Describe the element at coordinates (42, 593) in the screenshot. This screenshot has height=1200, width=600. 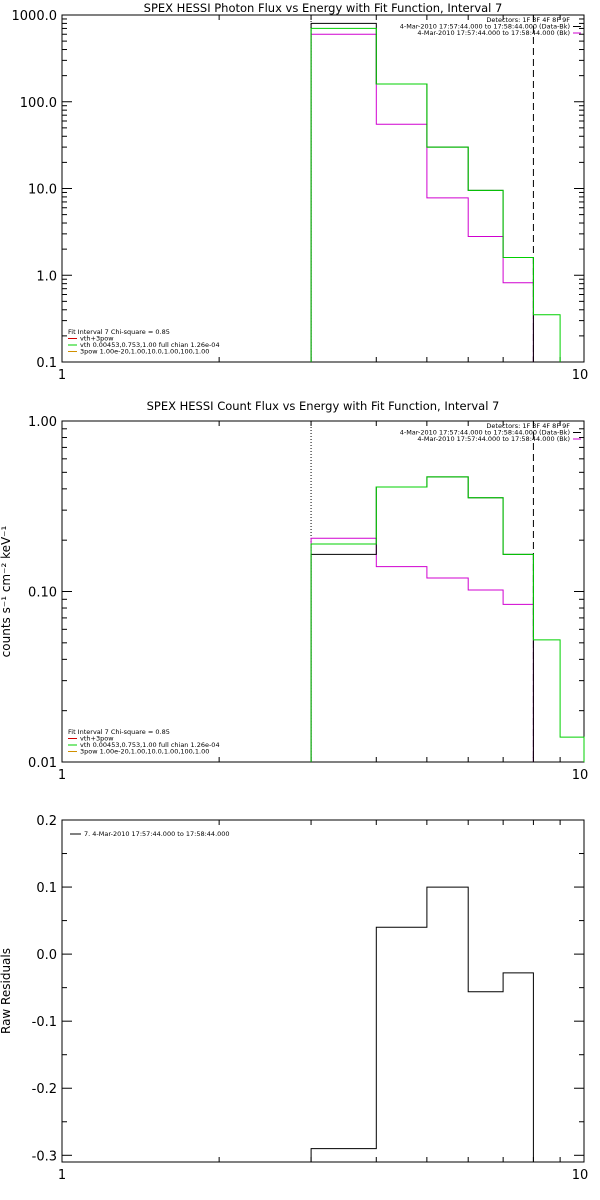
I see `y-tick-label: 0.10` at that location.